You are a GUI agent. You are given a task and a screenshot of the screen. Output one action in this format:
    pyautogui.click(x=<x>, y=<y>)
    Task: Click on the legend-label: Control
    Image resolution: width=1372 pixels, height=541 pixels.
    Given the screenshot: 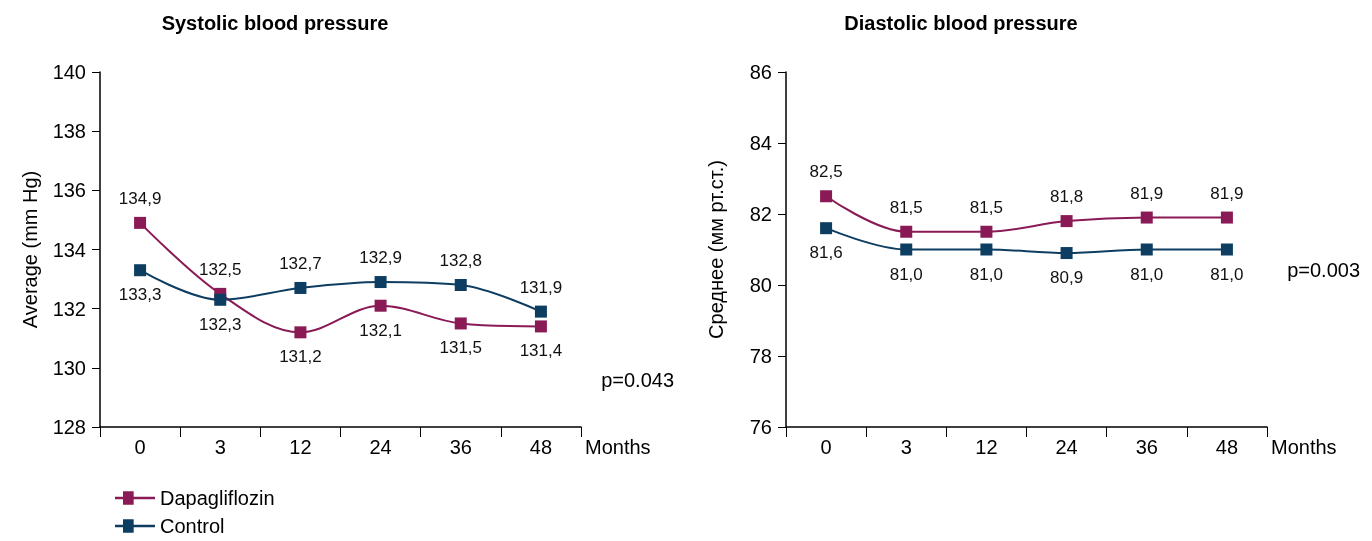 What is the action you would take?
    pyautogui.click(x=192, y=526)
    